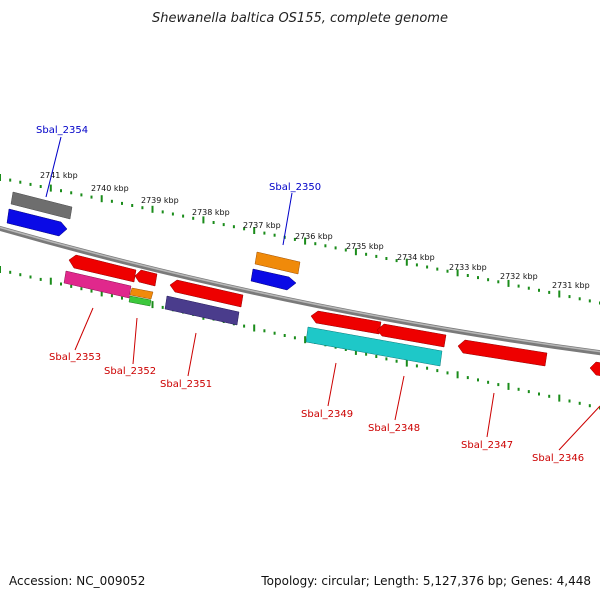  I want to click on gene-label: Sbal_2349, so click(327, 414).